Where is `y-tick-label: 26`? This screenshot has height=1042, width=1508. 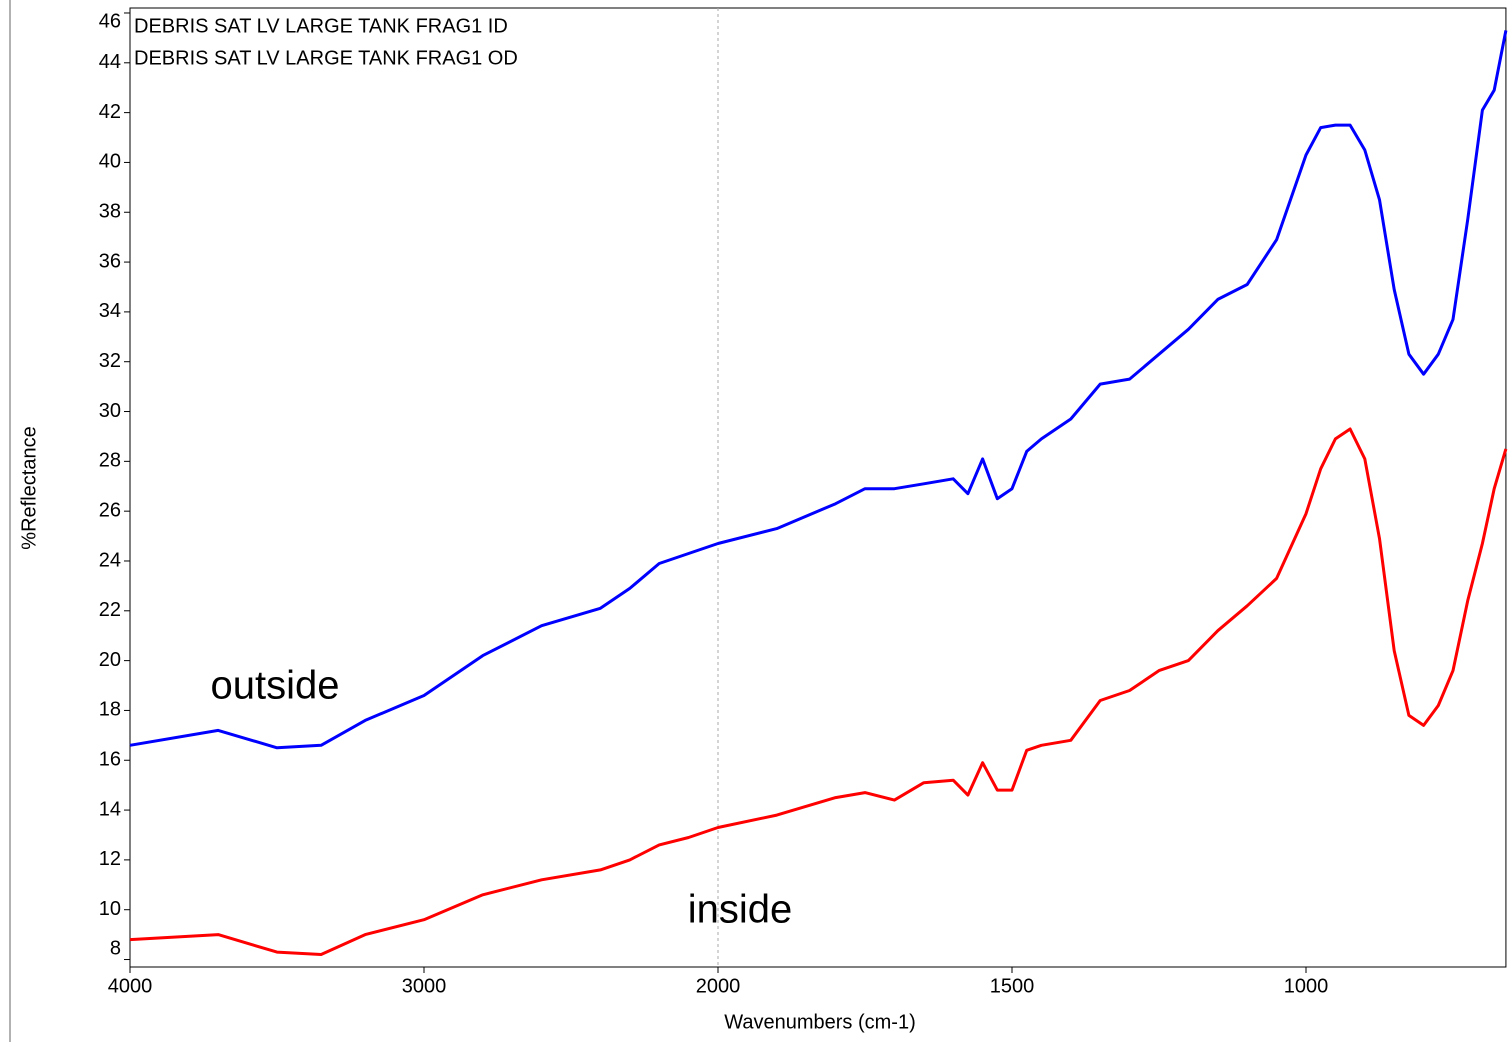 y-tick-label: 26 is located at coordinates (110, 510).